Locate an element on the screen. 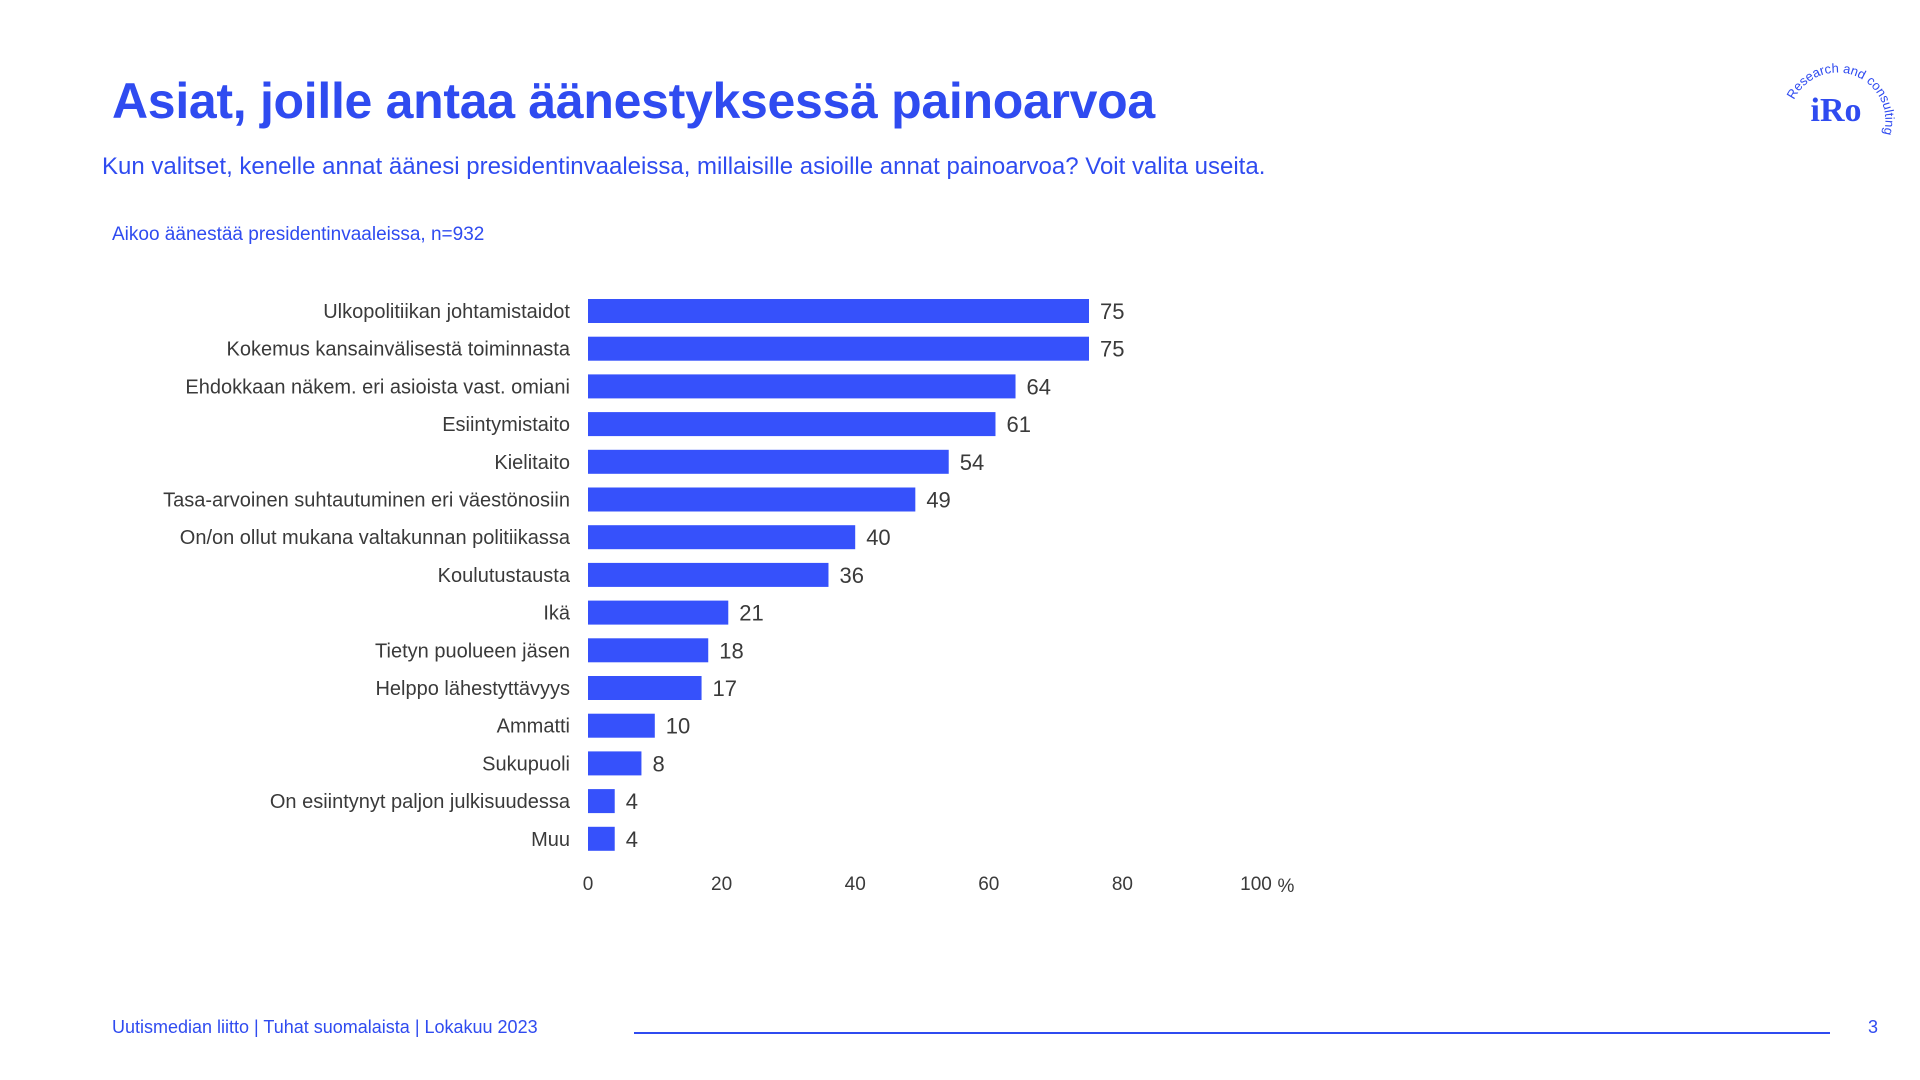 The image size is (1920, 1080). x-tick-label: 0 is located at coordinates (588, 884).